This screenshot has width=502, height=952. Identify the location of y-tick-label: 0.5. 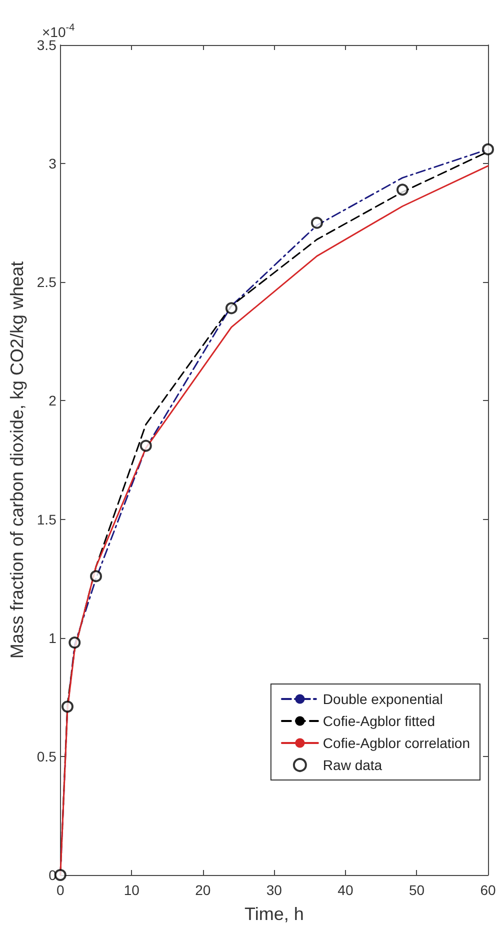
(46, 756).